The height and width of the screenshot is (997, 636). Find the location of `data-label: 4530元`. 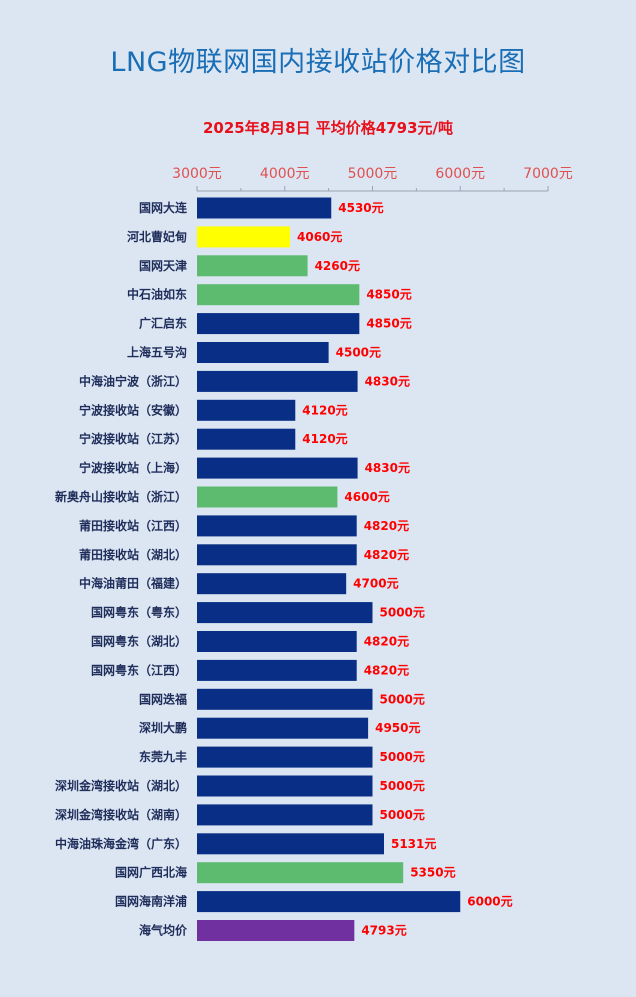

data-label: 4530元 is located at coordinates (360, 208).